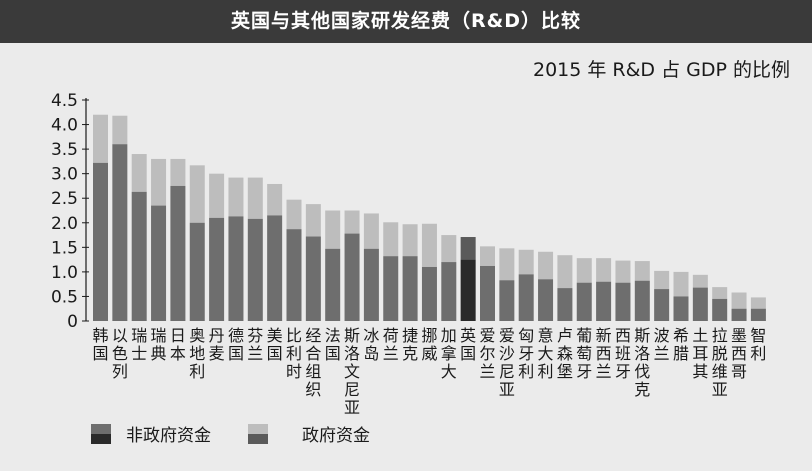 The width and height of the screenshot is (812, 471). What do you see at coordinates (64, 150) in the screenshot?
I see `y-tick-label: 3.5` at bounding box center [64, 150].